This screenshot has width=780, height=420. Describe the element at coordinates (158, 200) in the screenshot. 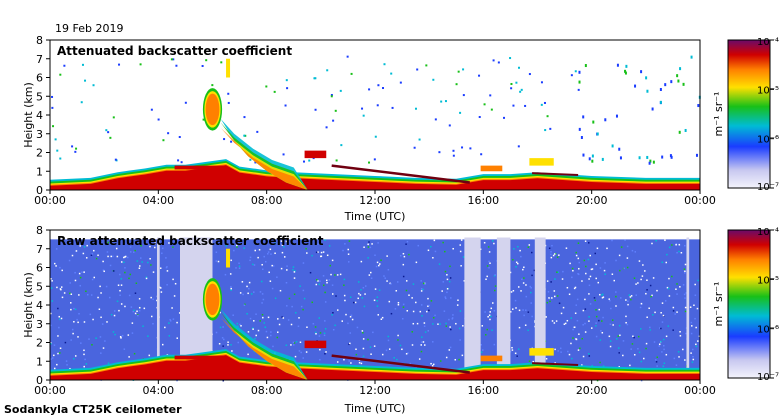

I see `x-tick-label: 04:00` at that location.